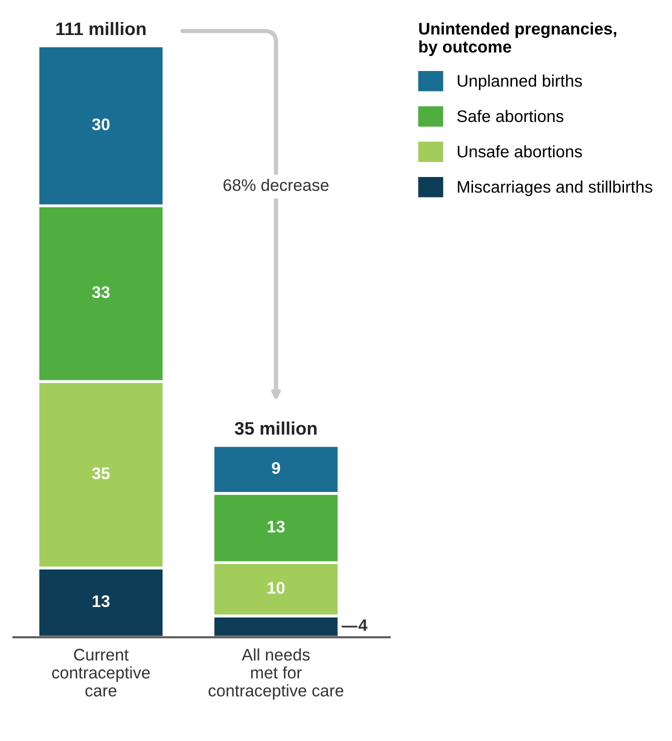 This screenshot has width=672, height=741. Describe the element at coordinates (520, 82) in the screenshot. I see `legend-label: Unplanned births` at that location.